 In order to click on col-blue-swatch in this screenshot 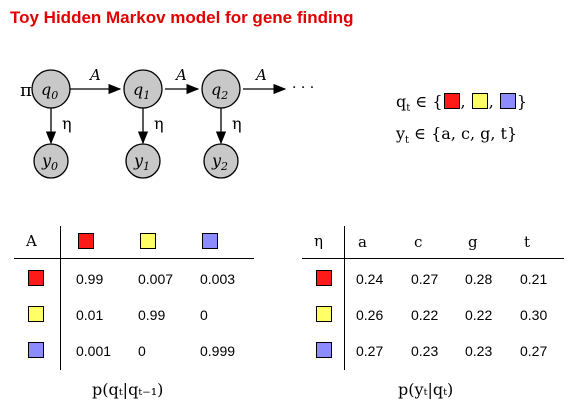, I will do `click(210, 241)`.